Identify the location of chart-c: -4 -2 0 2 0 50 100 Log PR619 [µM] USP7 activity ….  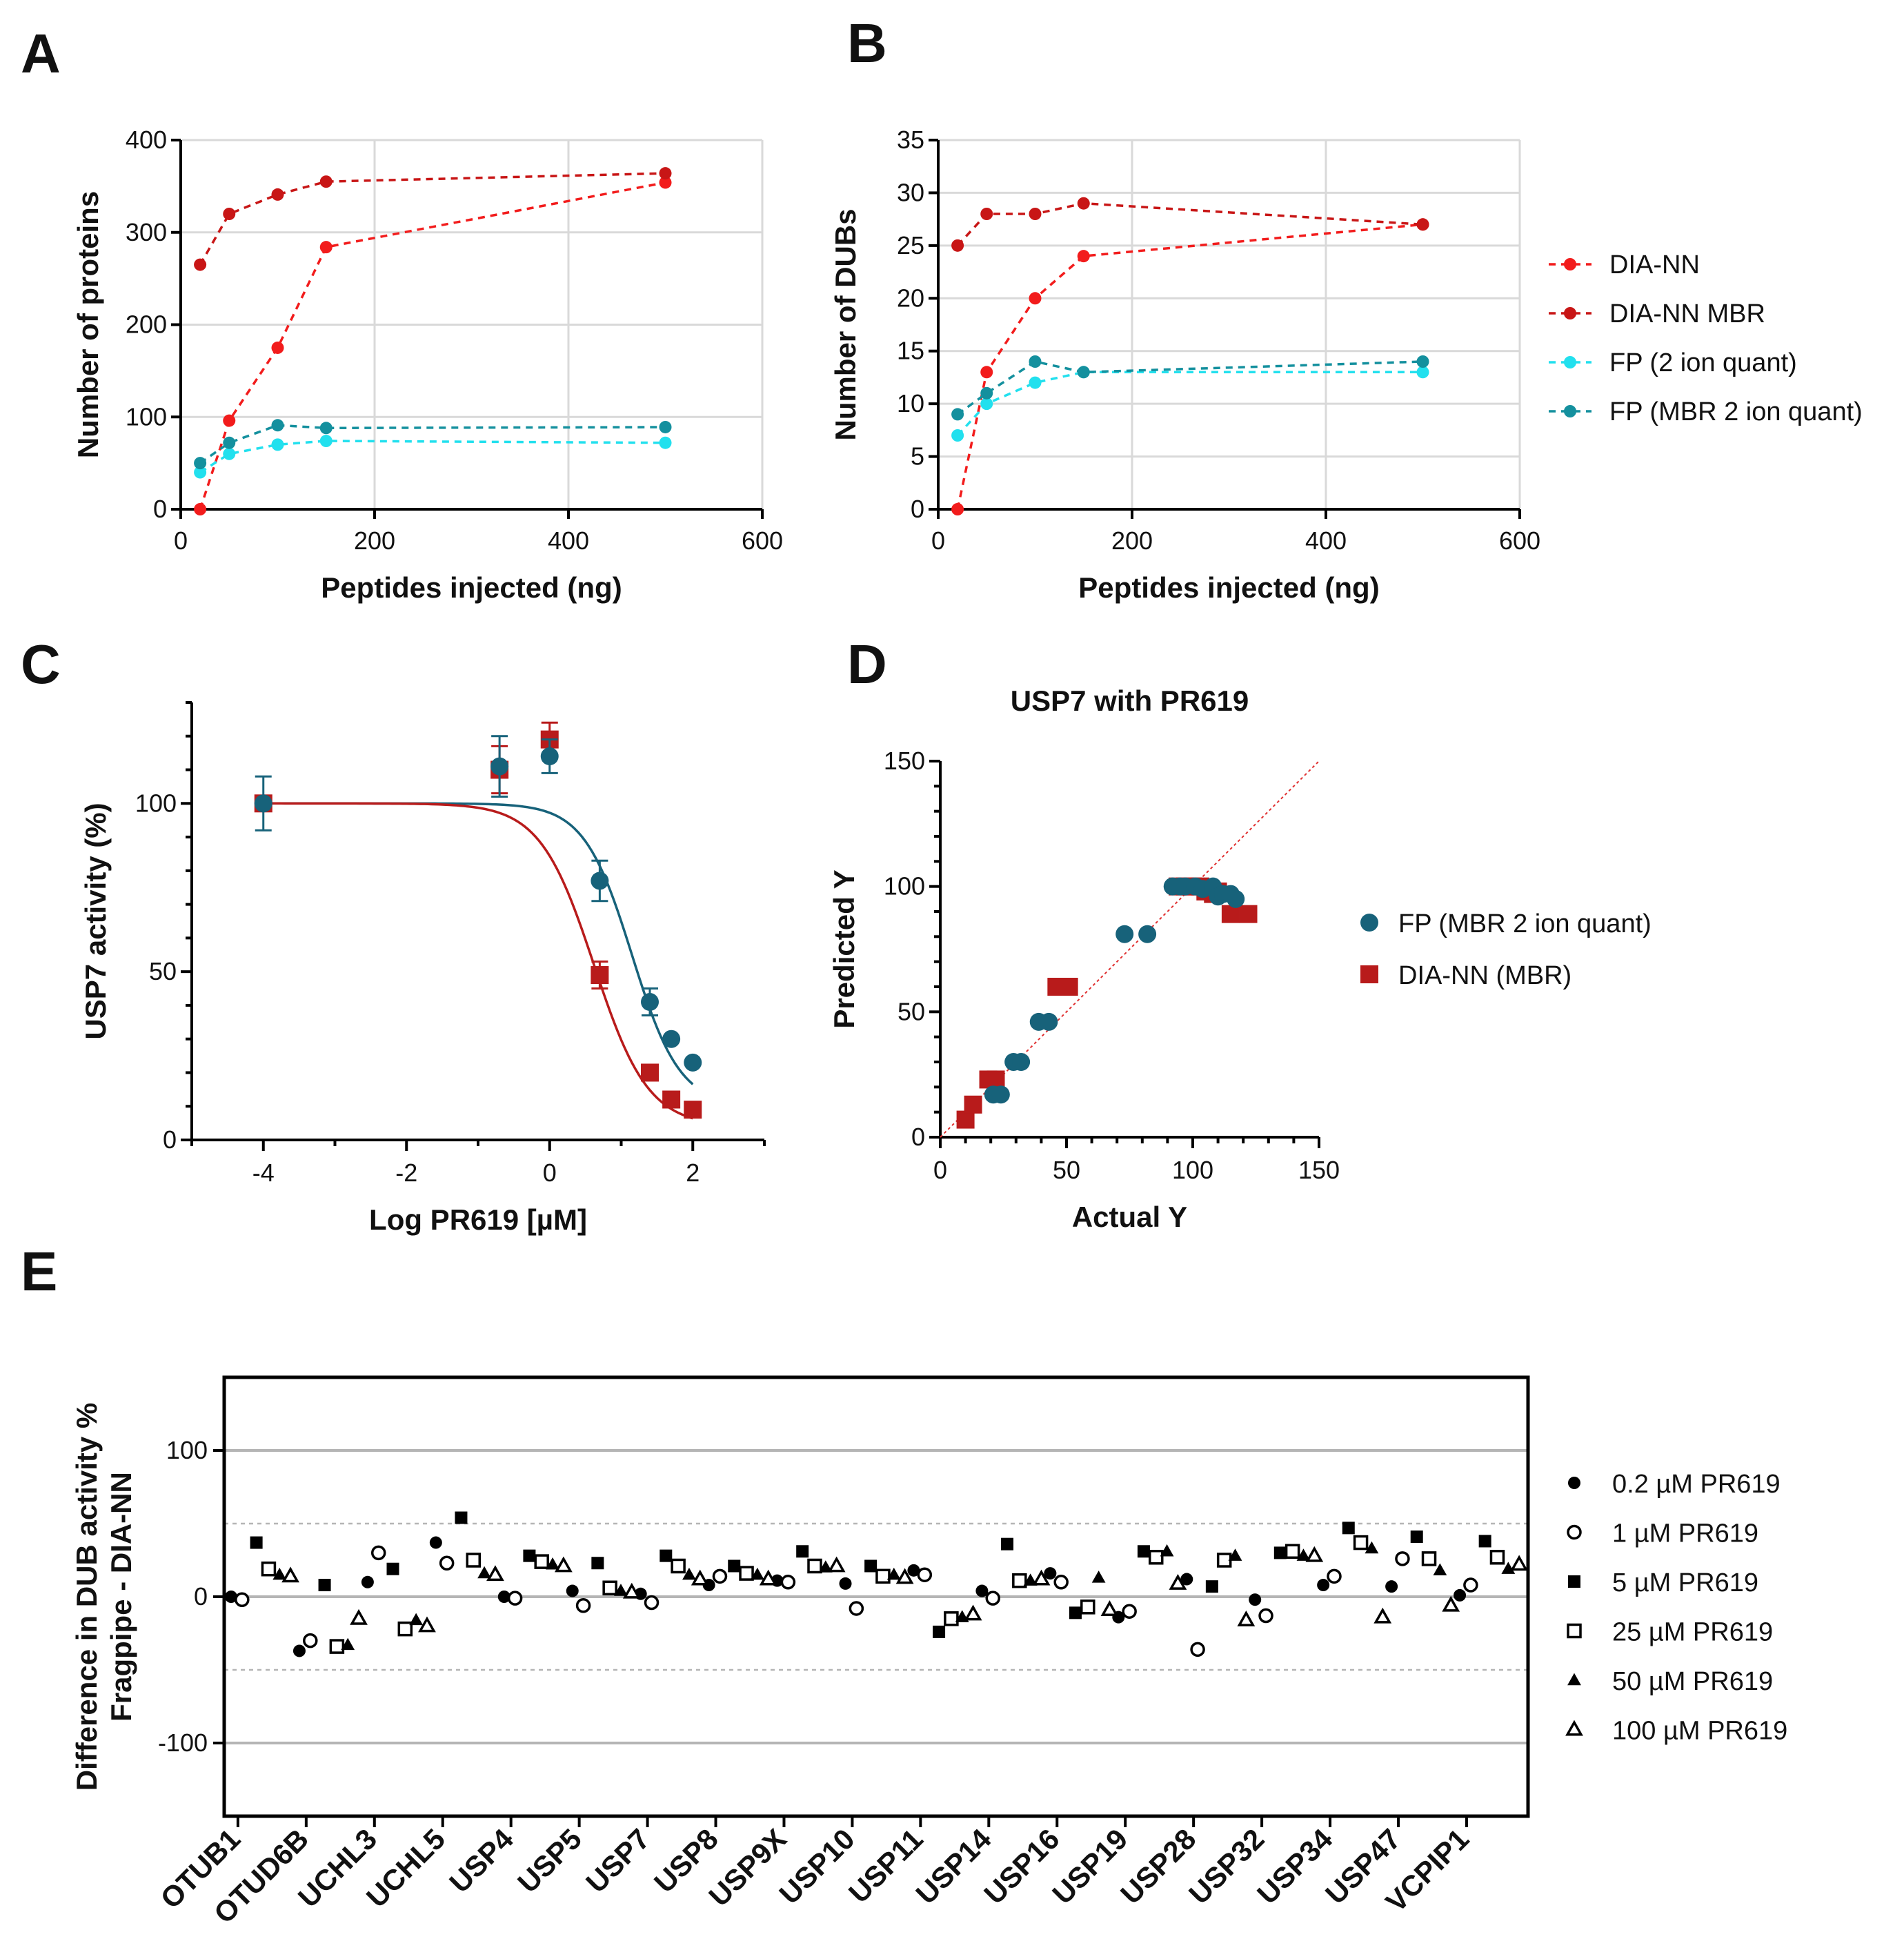
(422, 969).